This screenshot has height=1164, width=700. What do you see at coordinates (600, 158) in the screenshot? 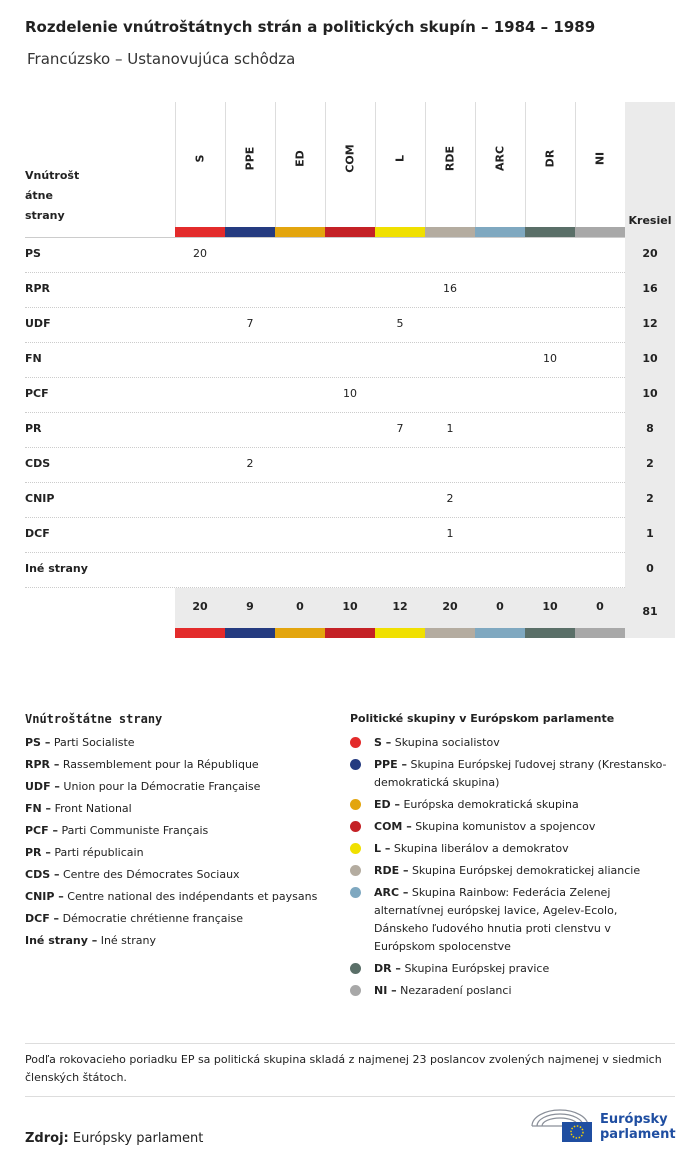
I see `column-header: NI` at bounding box center [600, 158].